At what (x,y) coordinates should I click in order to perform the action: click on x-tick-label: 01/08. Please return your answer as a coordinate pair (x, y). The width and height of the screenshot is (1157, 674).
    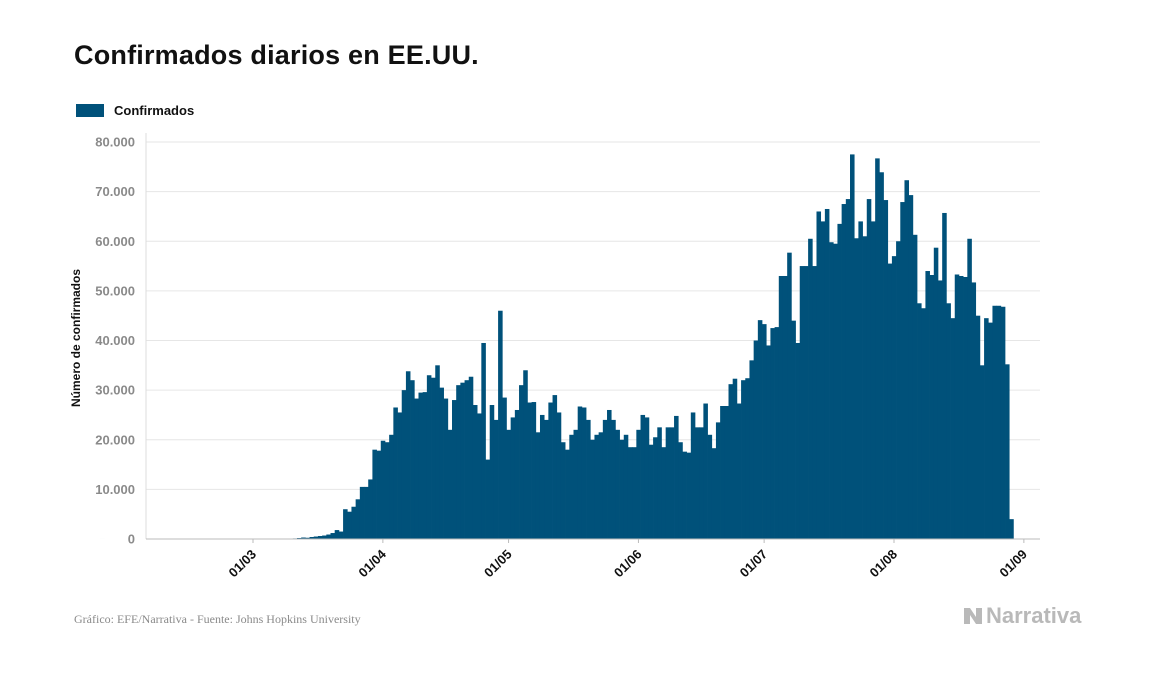
    Looking at the image, I should click on (884, 564).